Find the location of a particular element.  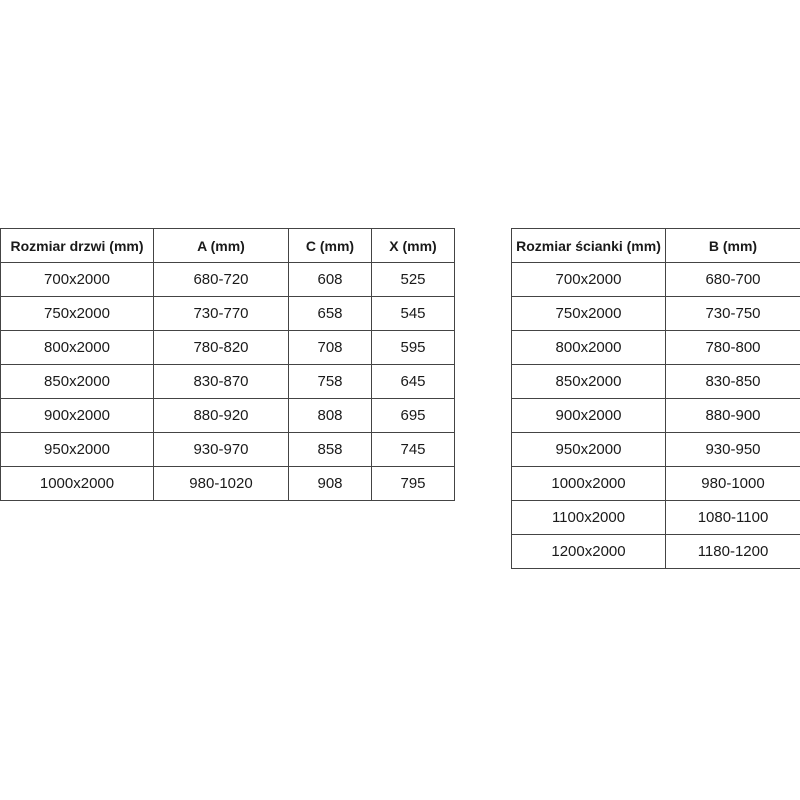

column-header: Rozmiar drzwi (mm) is located at coordinates (77, 245).